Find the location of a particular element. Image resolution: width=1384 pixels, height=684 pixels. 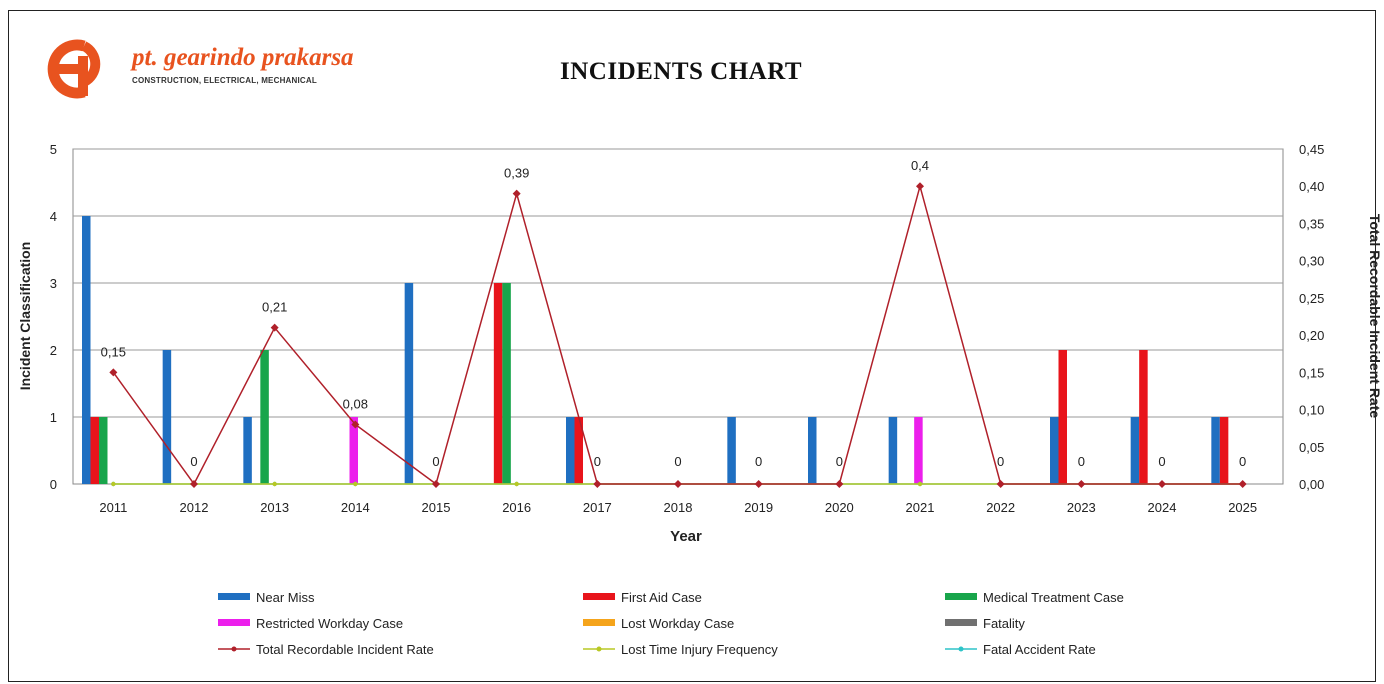

x-tick-label: 2024 is located at coordinates (1162, 507).